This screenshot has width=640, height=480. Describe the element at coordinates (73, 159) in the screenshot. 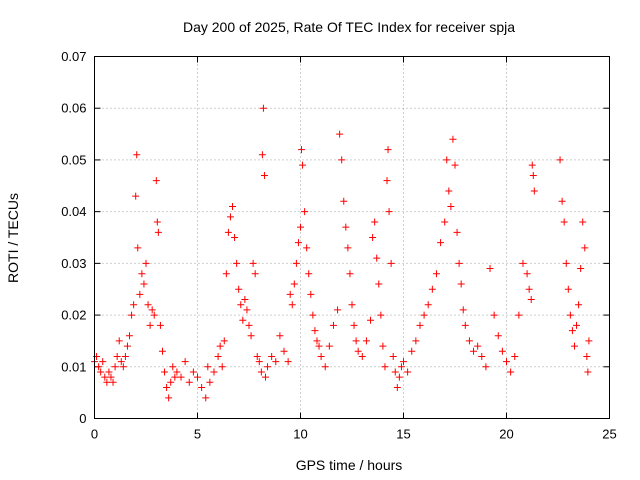

I see `y-tick-label: 0.05` at that location.